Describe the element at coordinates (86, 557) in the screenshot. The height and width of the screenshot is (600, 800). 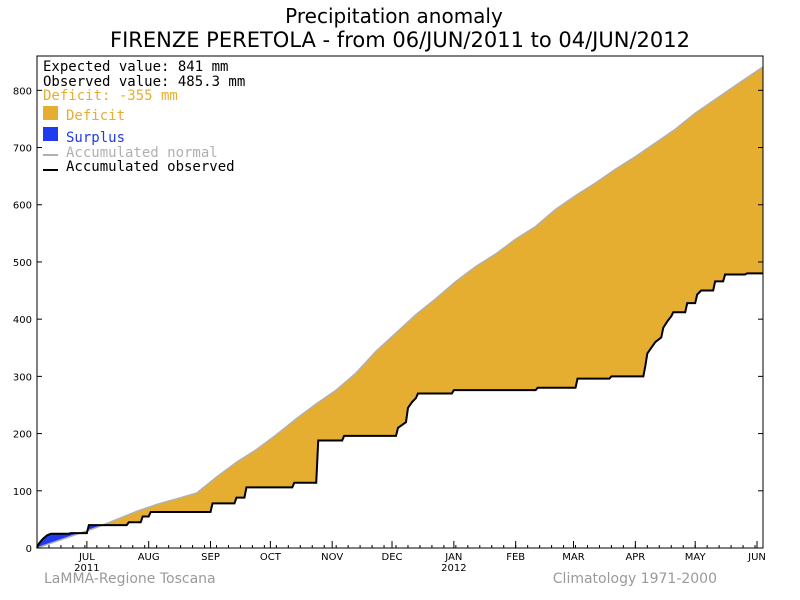
I see `x-tick-label: JUL` at that location.